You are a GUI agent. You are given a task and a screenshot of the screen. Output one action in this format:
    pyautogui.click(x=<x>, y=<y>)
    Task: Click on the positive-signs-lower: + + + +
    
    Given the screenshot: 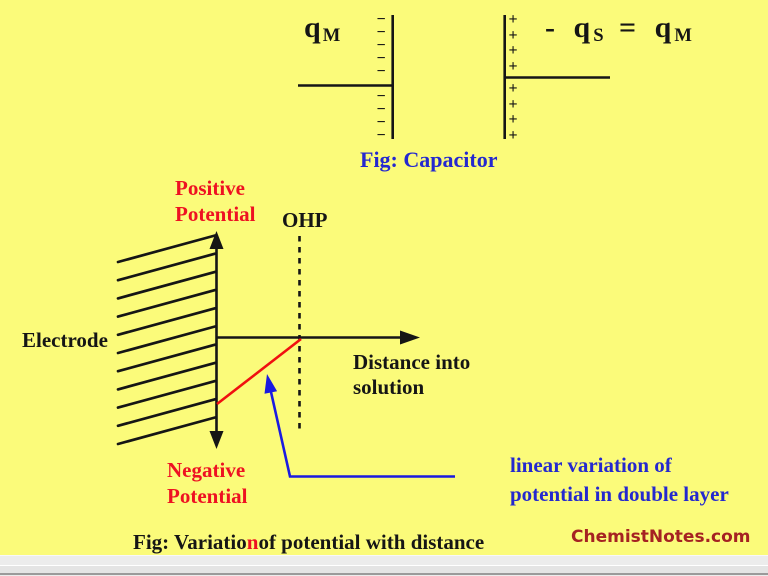 What is the action you would take?
    pyautogui.click(x=513, y=112)
    